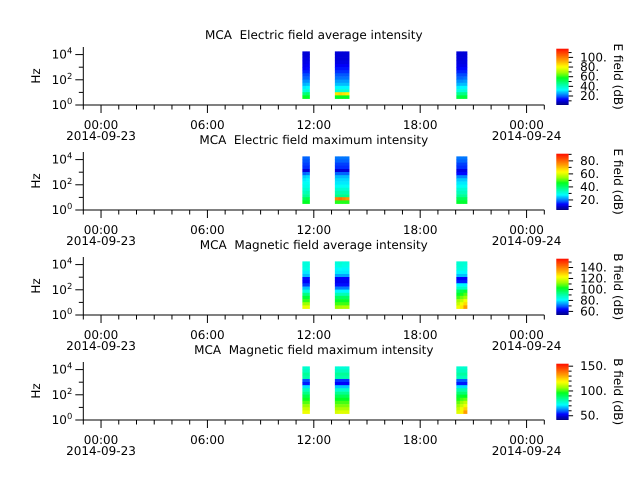  I want to click on color-bar-label: 80., so click(590, 161).